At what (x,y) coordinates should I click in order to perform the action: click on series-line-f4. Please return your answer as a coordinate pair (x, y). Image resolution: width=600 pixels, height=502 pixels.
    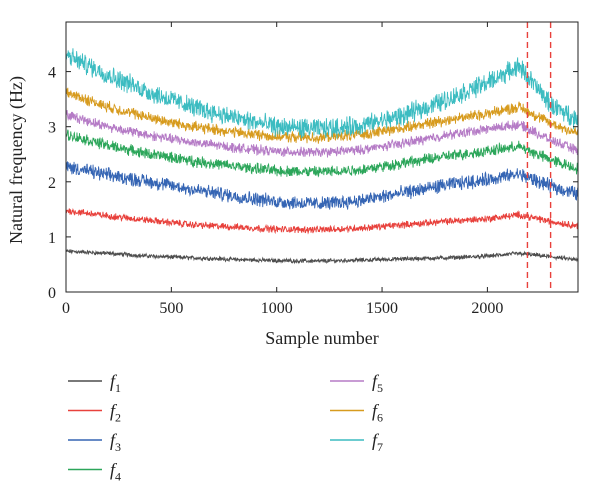
    Looking at the image, I should click on (322, 153).